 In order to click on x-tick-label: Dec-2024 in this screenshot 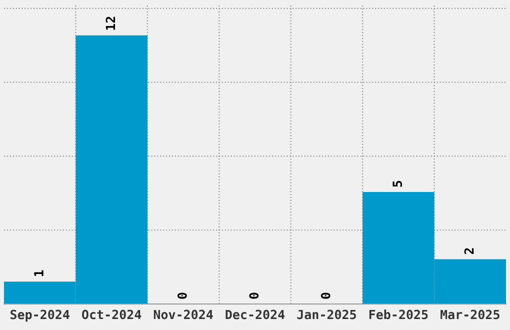, I will do `click(255, 315)`.